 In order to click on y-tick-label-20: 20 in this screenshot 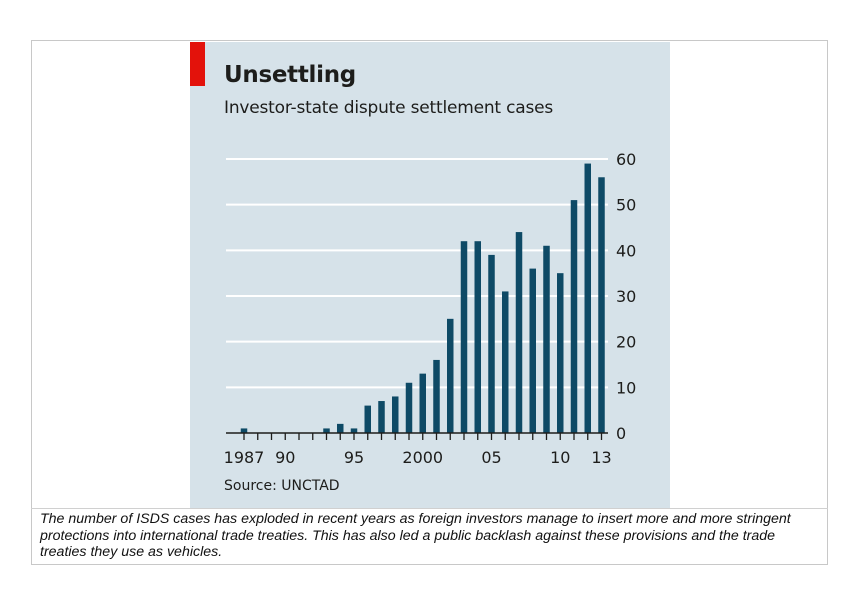, I will do `click(626, 342)`.